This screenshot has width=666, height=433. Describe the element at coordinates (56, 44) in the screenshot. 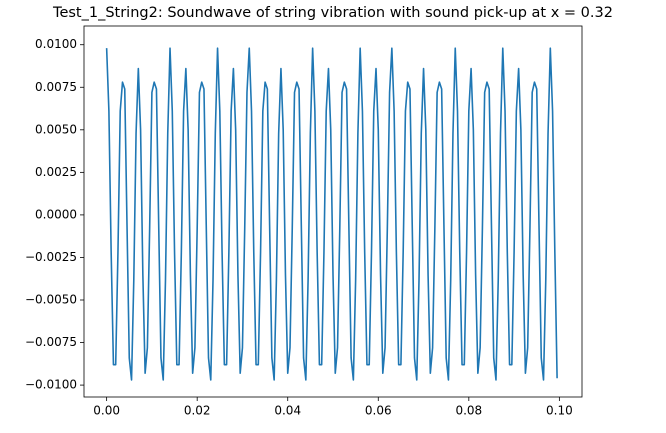

I see `y-tick-label: 0.0100` at that location.